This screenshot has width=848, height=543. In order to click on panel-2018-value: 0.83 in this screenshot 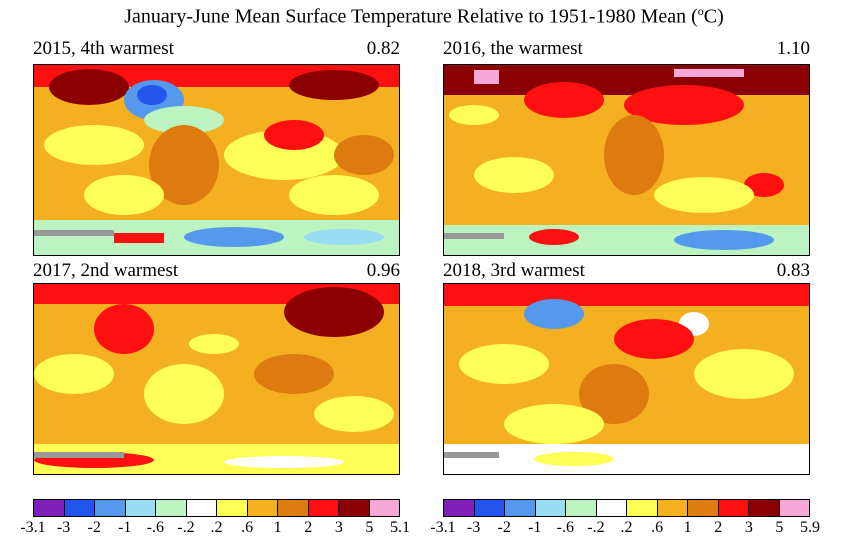, I will do `click(793, 270)`.